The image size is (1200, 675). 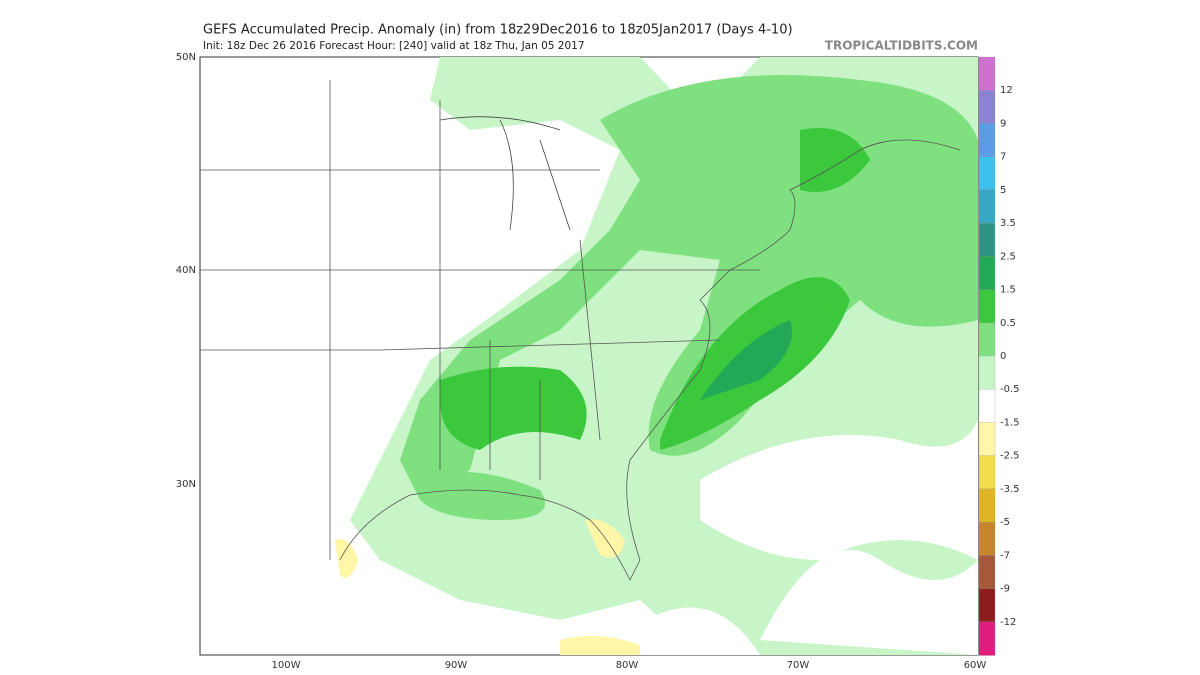 I want to click on colorbar-label: -12, so click(x=1008, y=622).